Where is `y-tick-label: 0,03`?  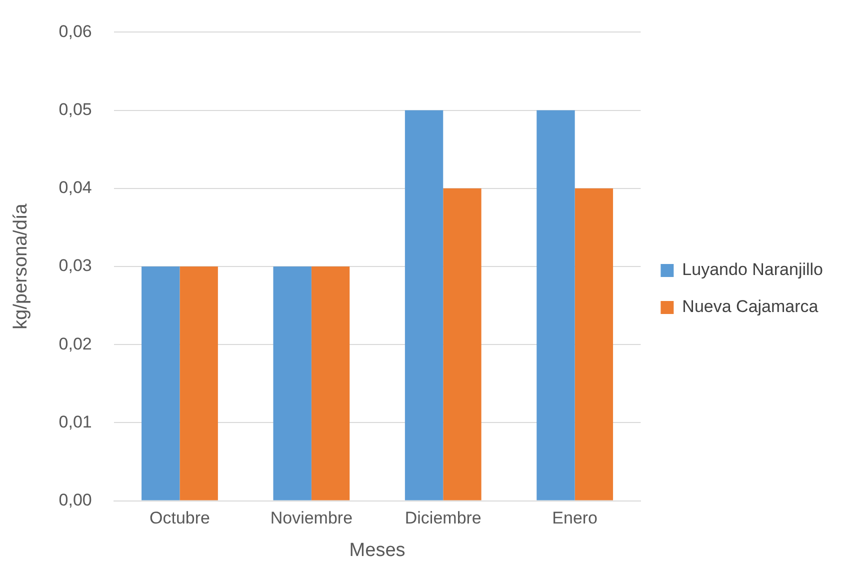
y-tick-label: 0,03 is located at coordinates (75, 266).